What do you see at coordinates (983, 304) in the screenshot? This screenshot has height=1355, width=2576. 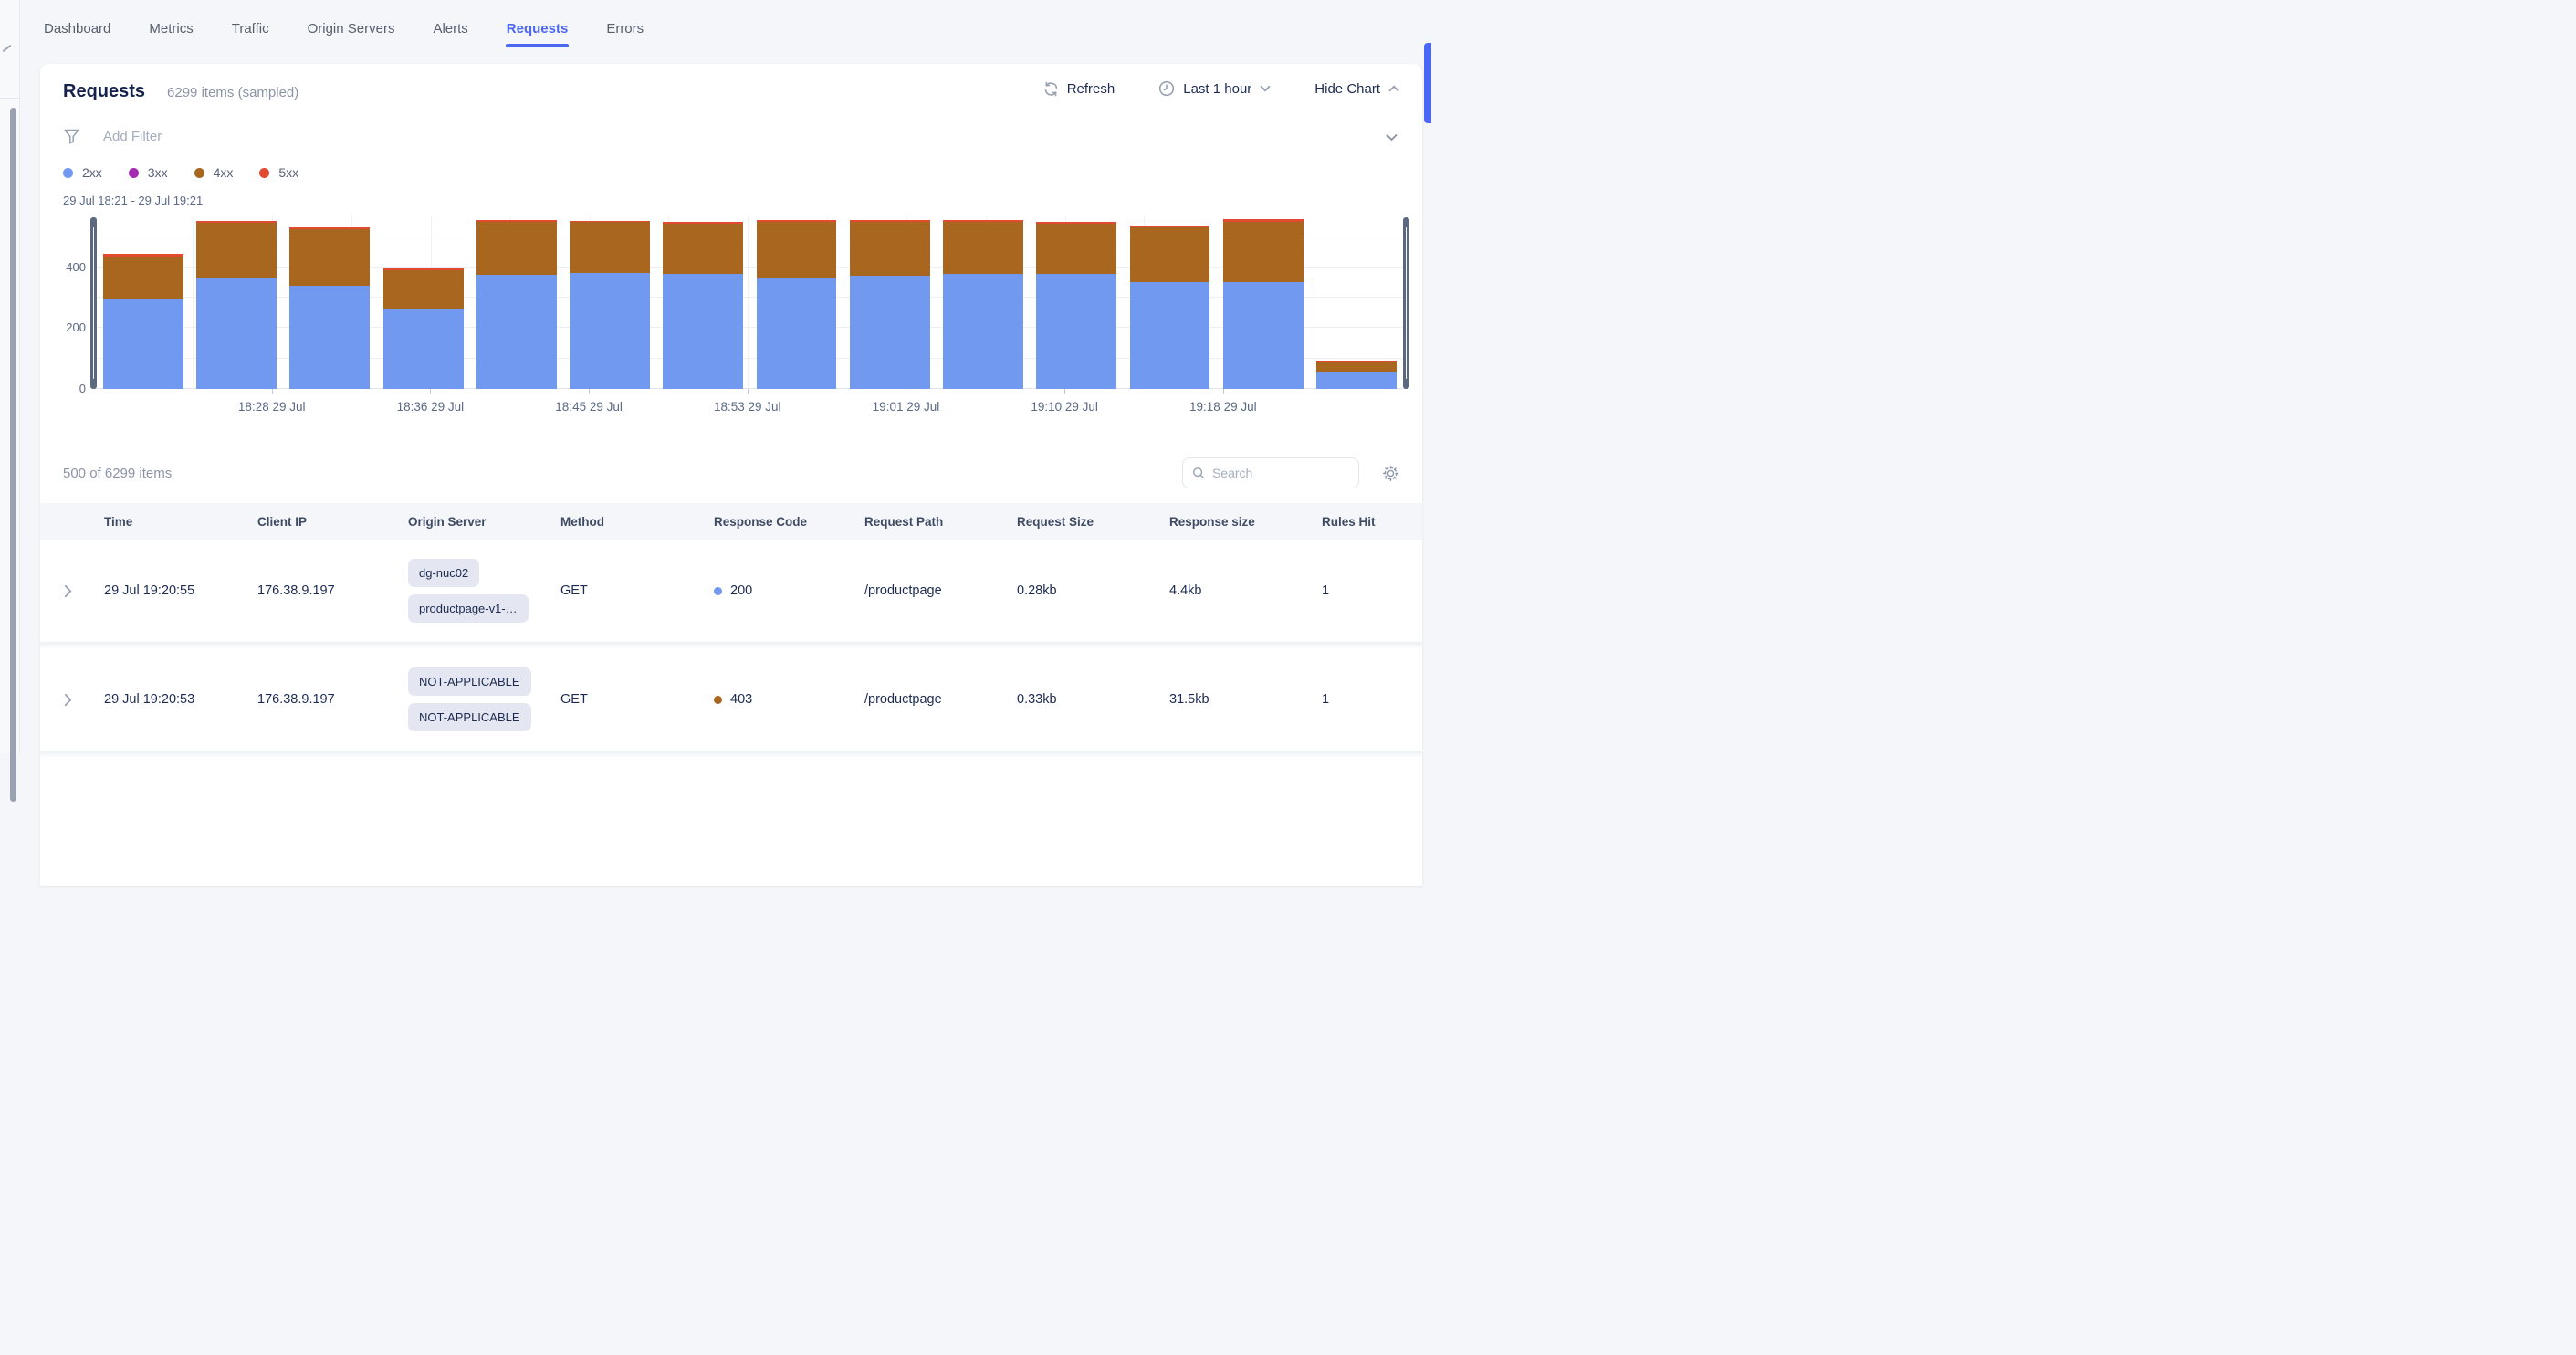 I see `bar-19:02` at bounding box center [983, 304].